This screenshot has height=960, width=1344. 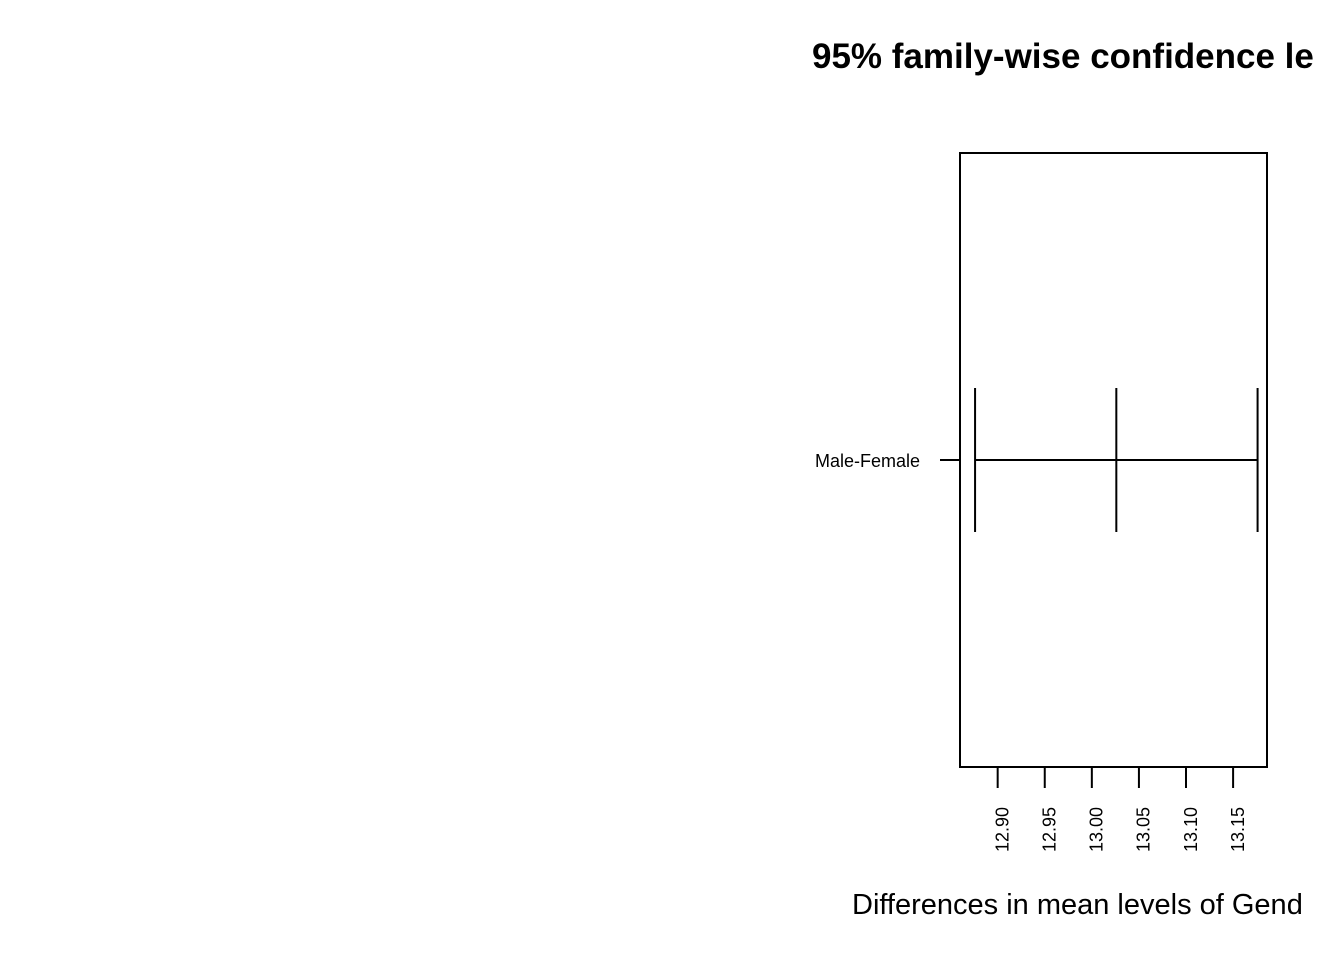 I want to click on y-axis: Male-Female, so click(x=887, y=461).